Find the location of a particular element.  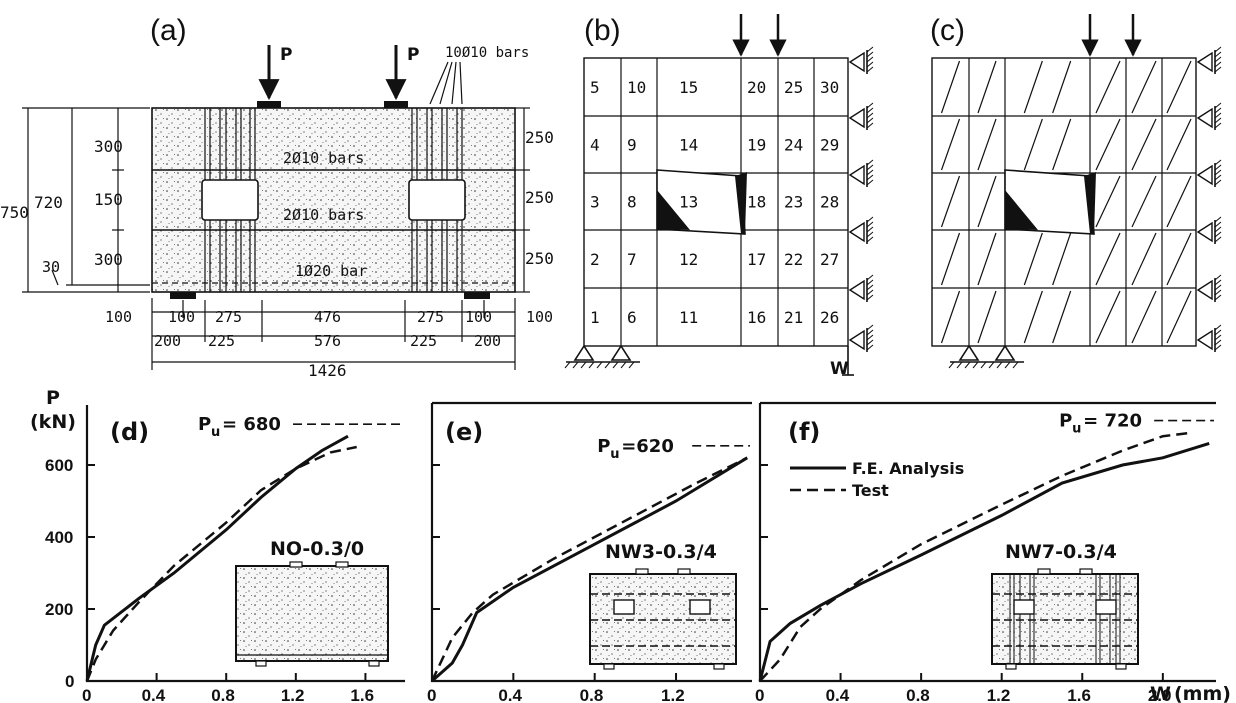

dim-bottom-200-b: 200 is located at coordinates (487, 341).